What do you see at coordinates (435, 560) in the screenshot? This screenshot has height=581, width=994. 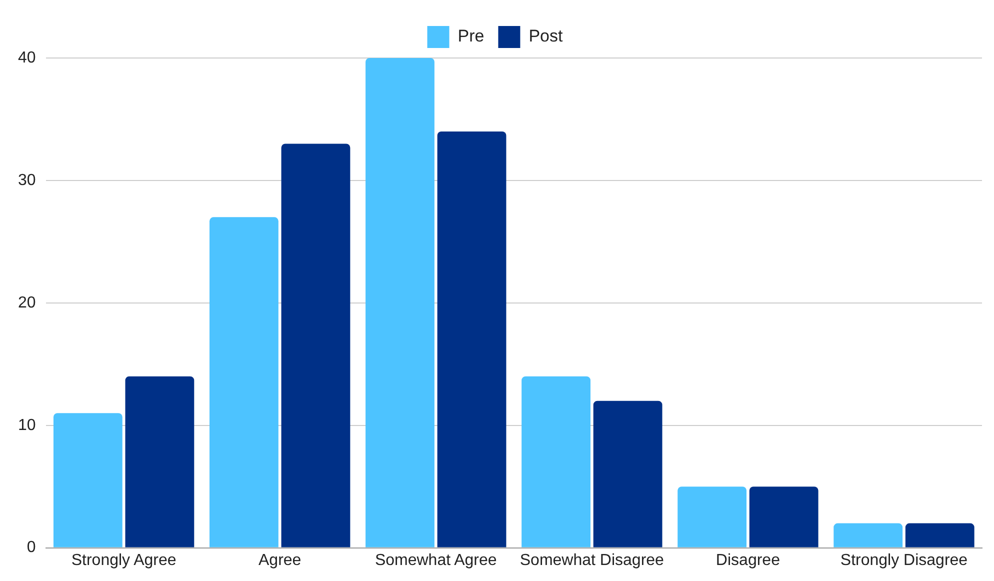 I see `x-tick-label: Somewhat Agree` at bounding box center [435, 560].